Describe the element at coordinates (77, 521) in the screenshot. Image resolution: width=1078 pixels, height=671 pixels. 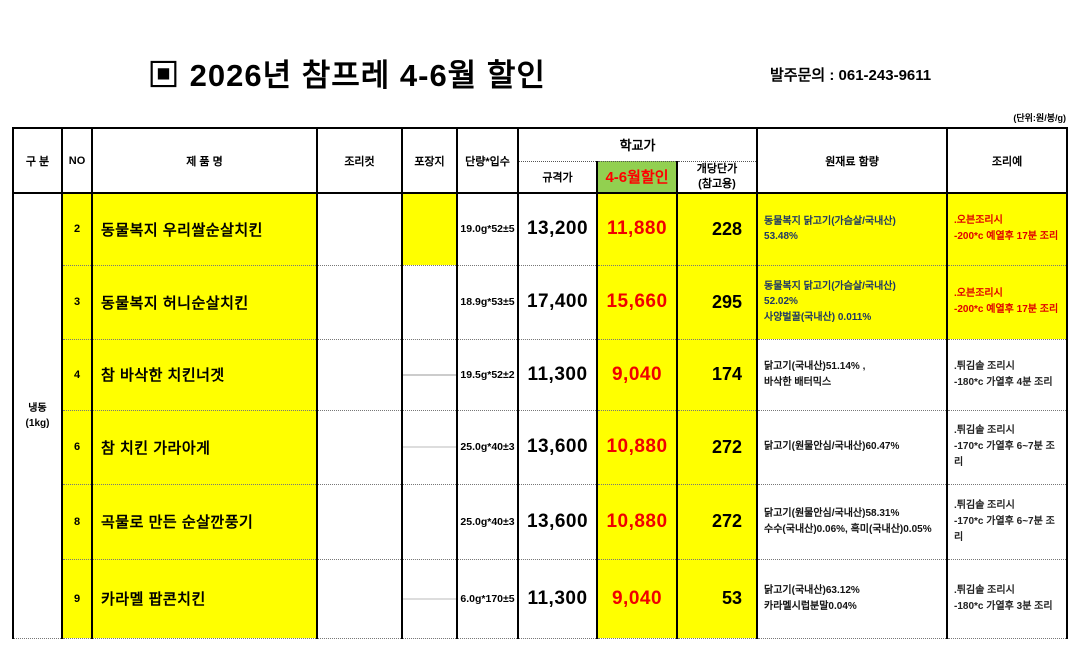
I see `cell-no: 8` at that location.